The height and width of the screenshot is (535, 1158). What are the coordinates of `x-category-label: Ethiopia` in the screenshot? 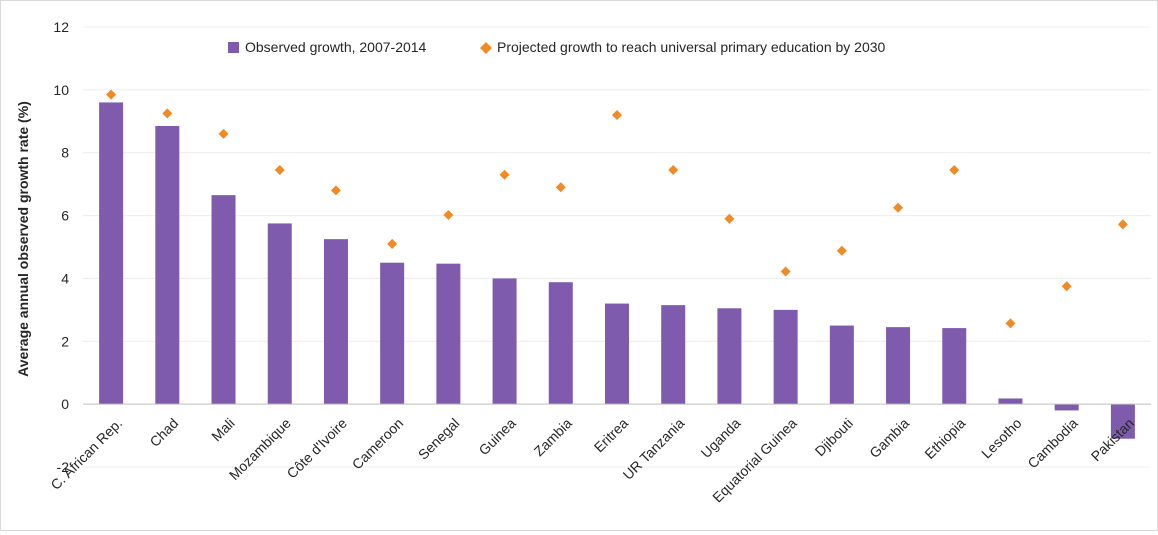 It's located at (944, 438).